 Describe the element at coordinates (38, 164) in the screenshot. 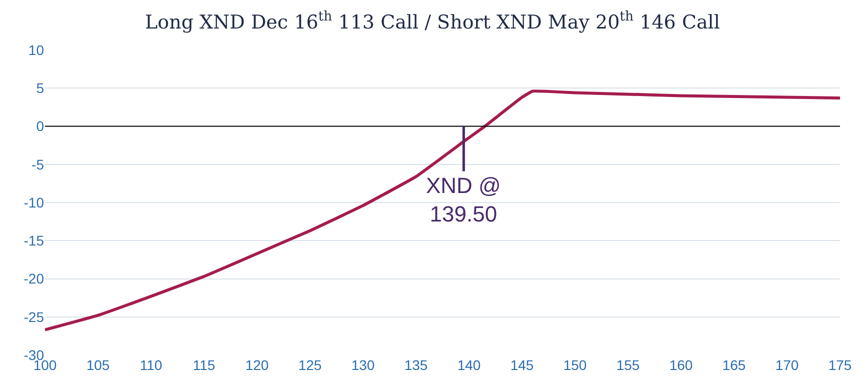

I see `y-tick-label: -5` at that location.